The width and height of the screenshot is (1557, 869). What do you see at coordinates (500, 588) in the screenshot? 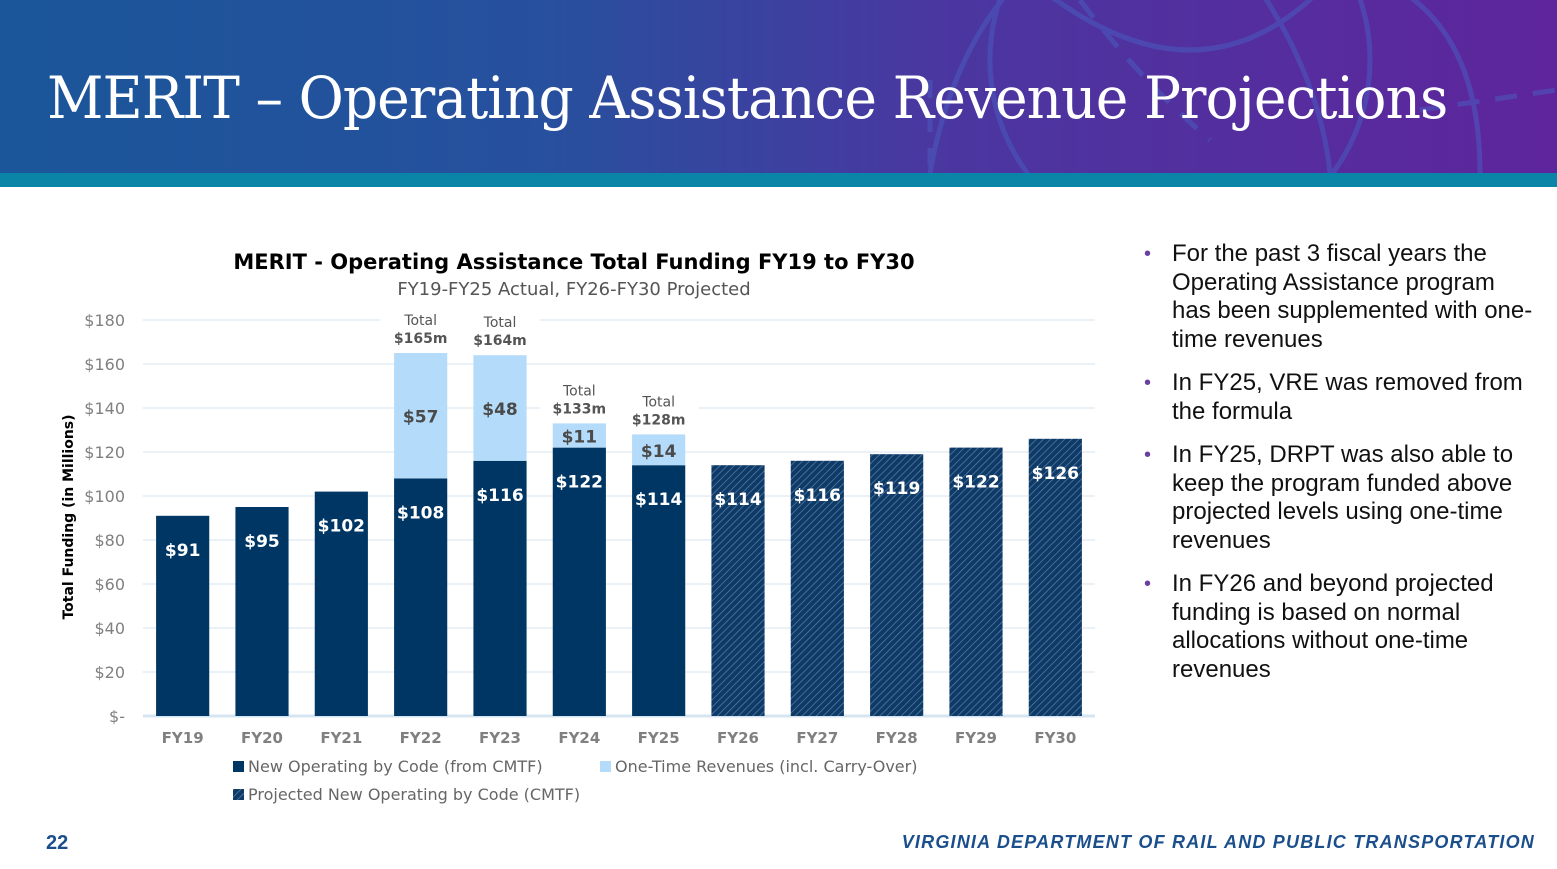
I see `bar-fy23-actual` at bounding box center [500, 588].